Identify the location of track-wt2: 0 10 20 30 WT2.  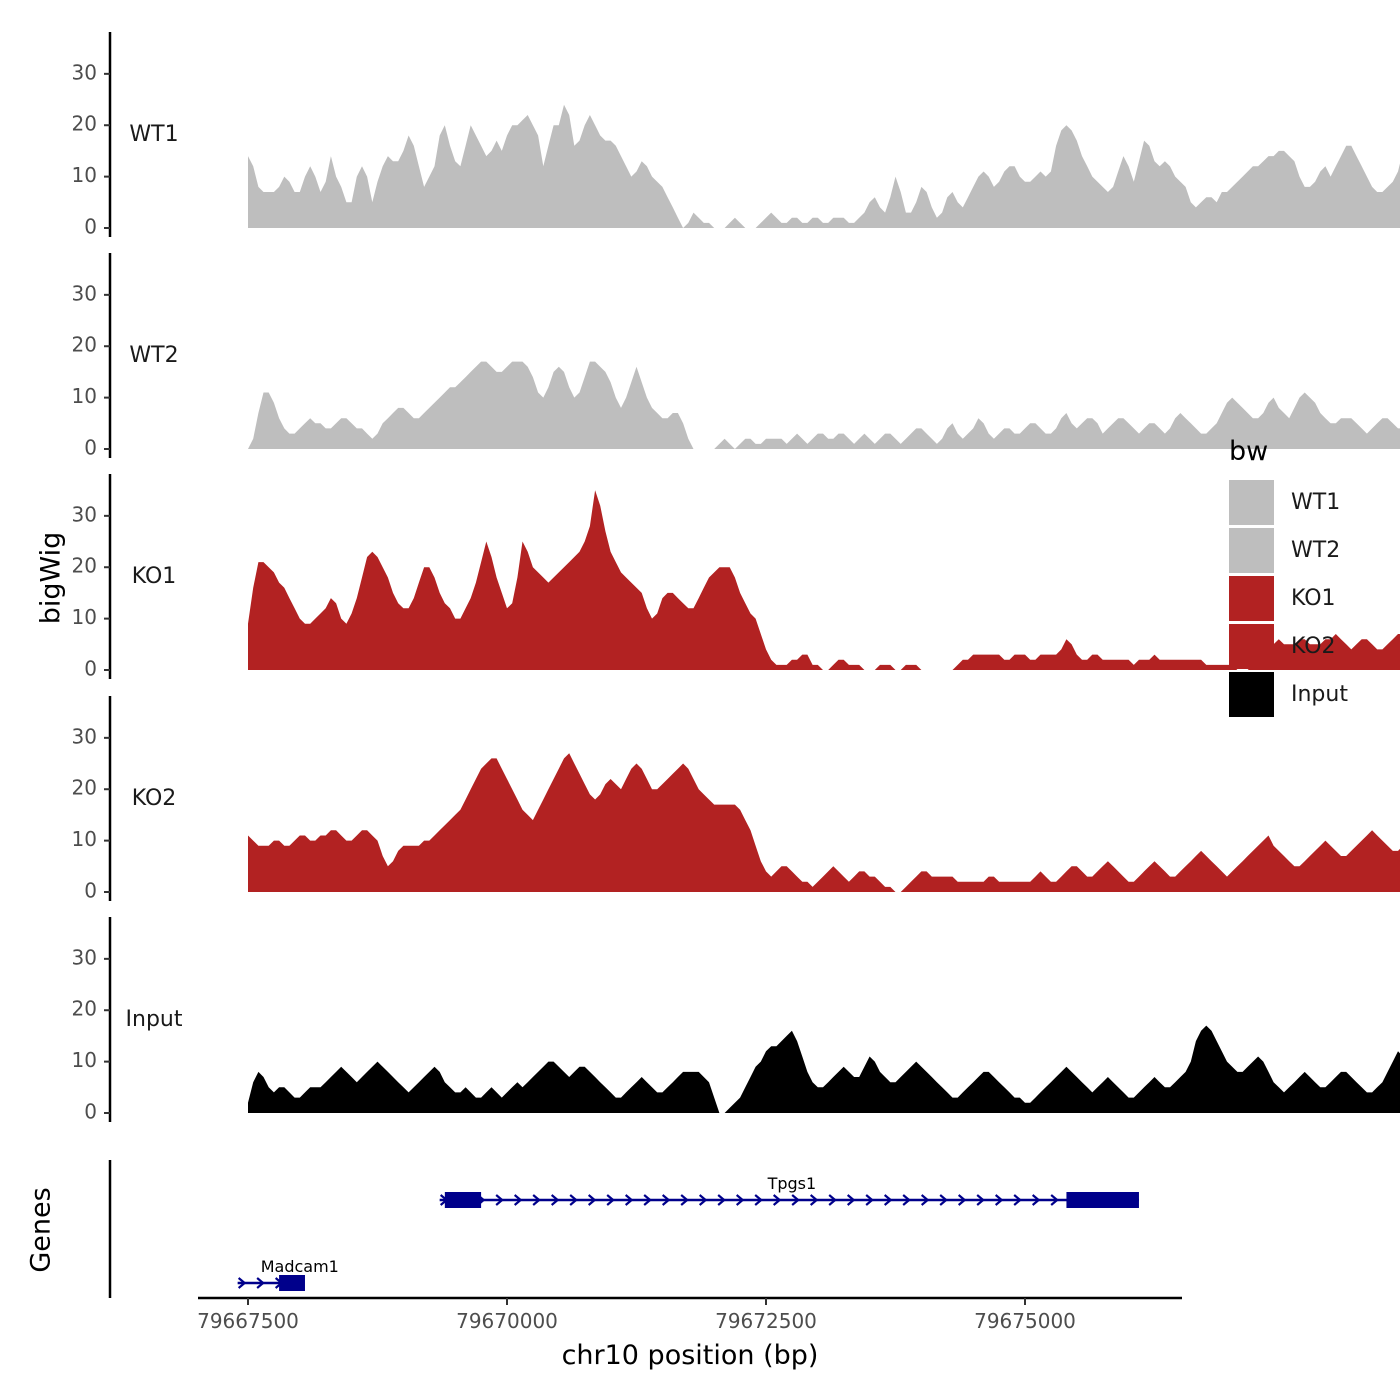
(736, 356).